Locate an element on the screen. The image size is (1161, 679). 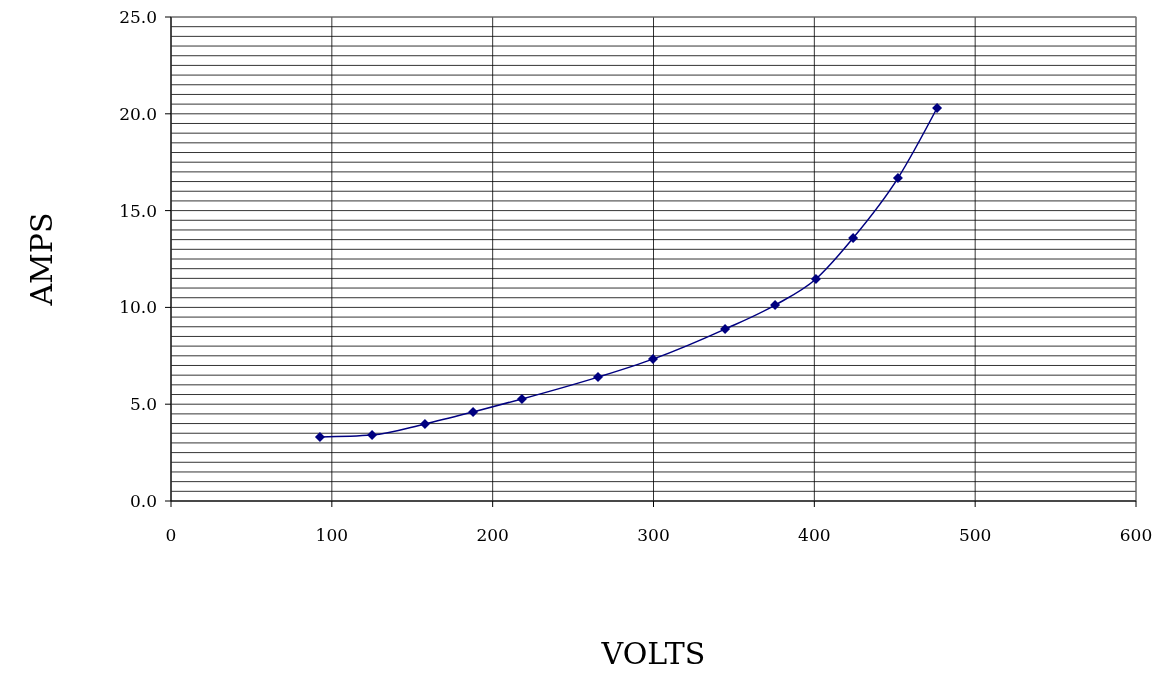
x-tick-label: 500 is located at coordinates (975, 535).